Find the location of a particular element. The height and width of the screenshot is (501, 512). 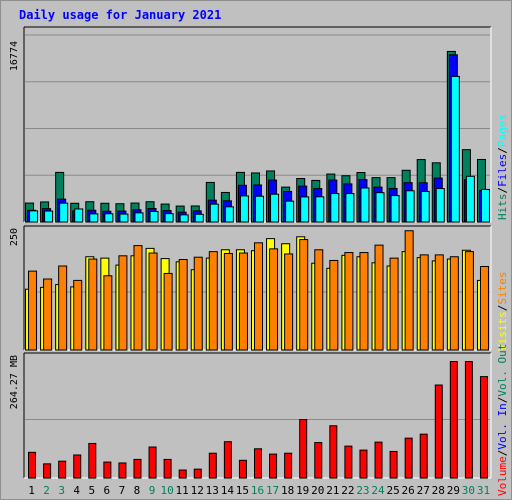

x-tick-label-day-2: 2 is located at coordinates (46, 490).